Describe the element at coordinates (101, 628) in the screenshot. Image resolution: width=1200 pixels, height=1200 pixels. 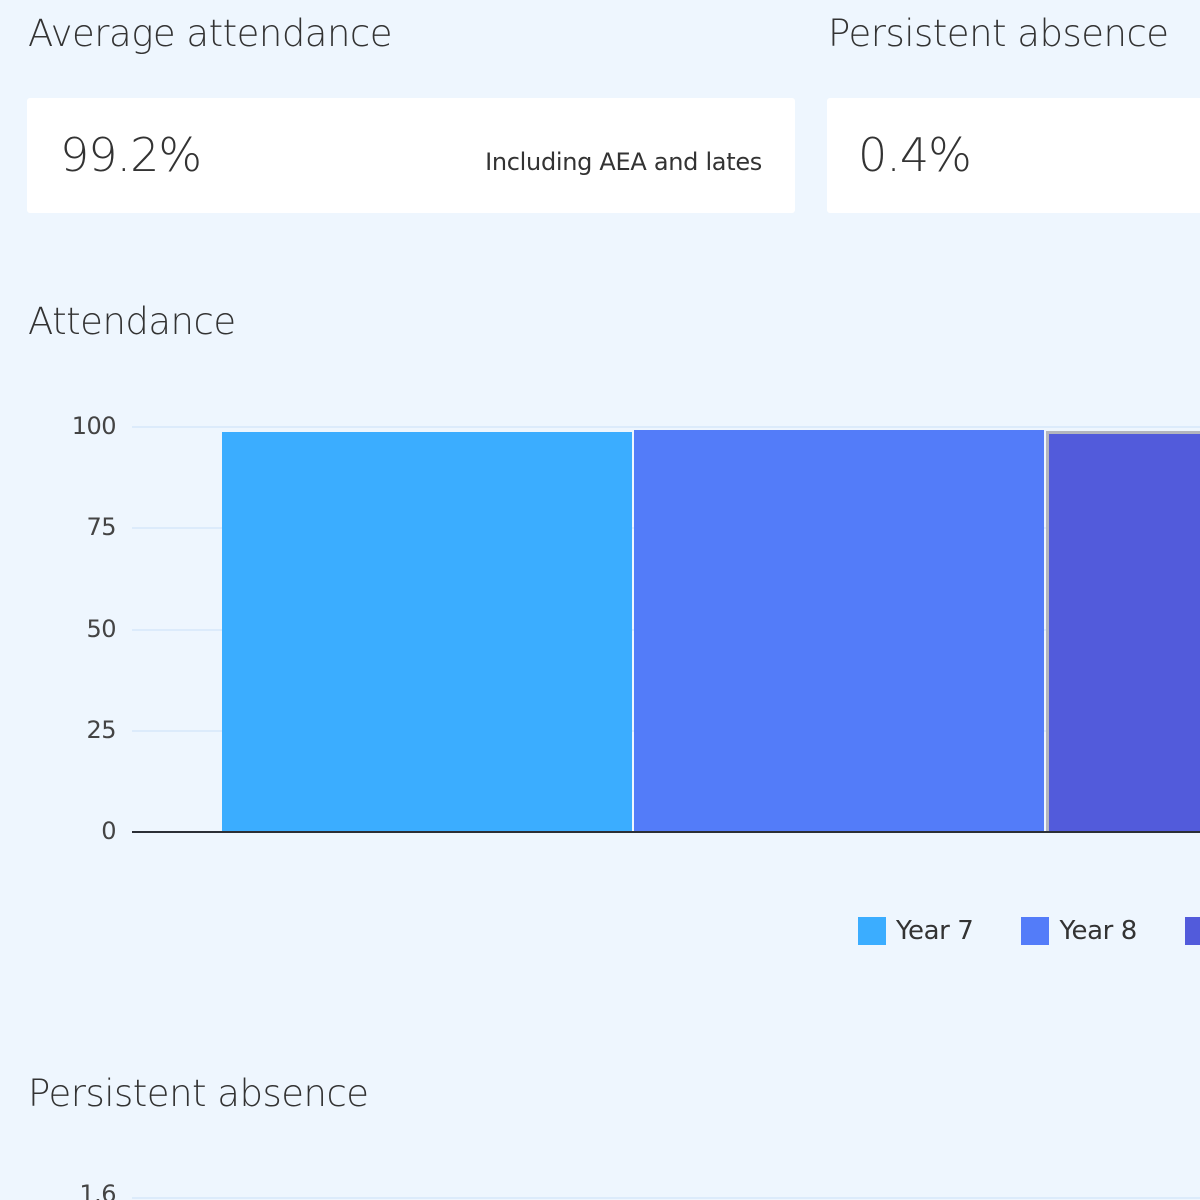
I see `y-tick-label: 50` at that location.